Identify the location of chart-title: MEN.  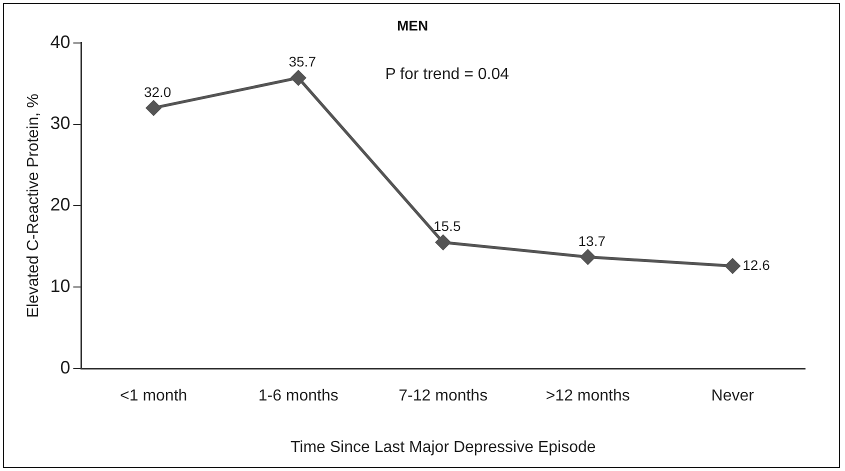
(412, 25).